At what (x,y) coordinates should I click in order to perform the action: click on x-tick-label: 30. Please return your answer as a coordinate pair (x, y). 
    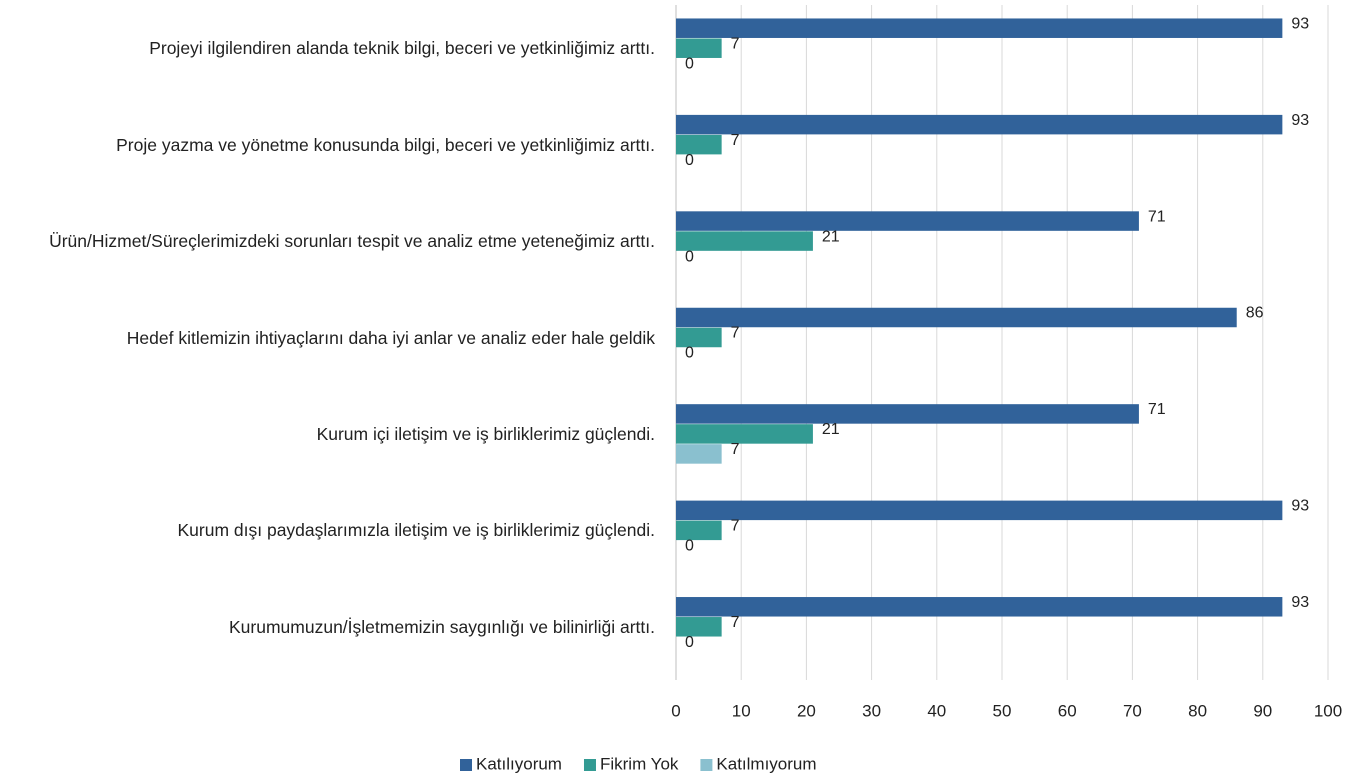
    Looking at the image, I should click on (871, 710).